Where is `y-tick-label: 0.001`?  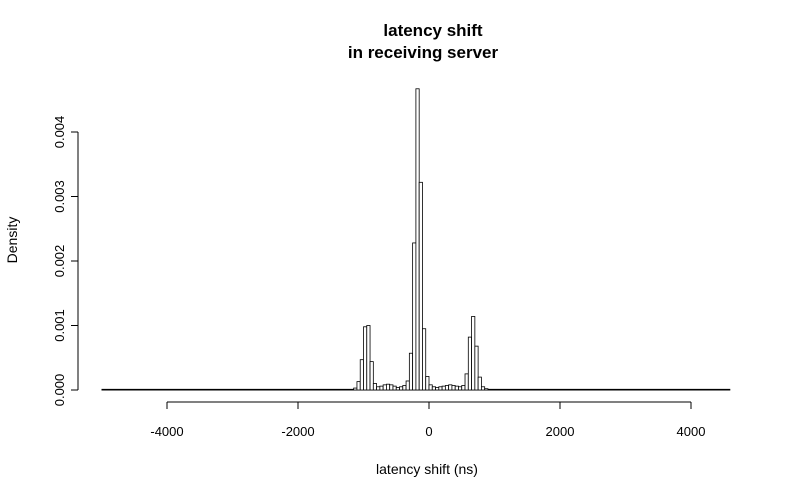 y-tick-label: 0.001 is located at coordinates (59, 325).